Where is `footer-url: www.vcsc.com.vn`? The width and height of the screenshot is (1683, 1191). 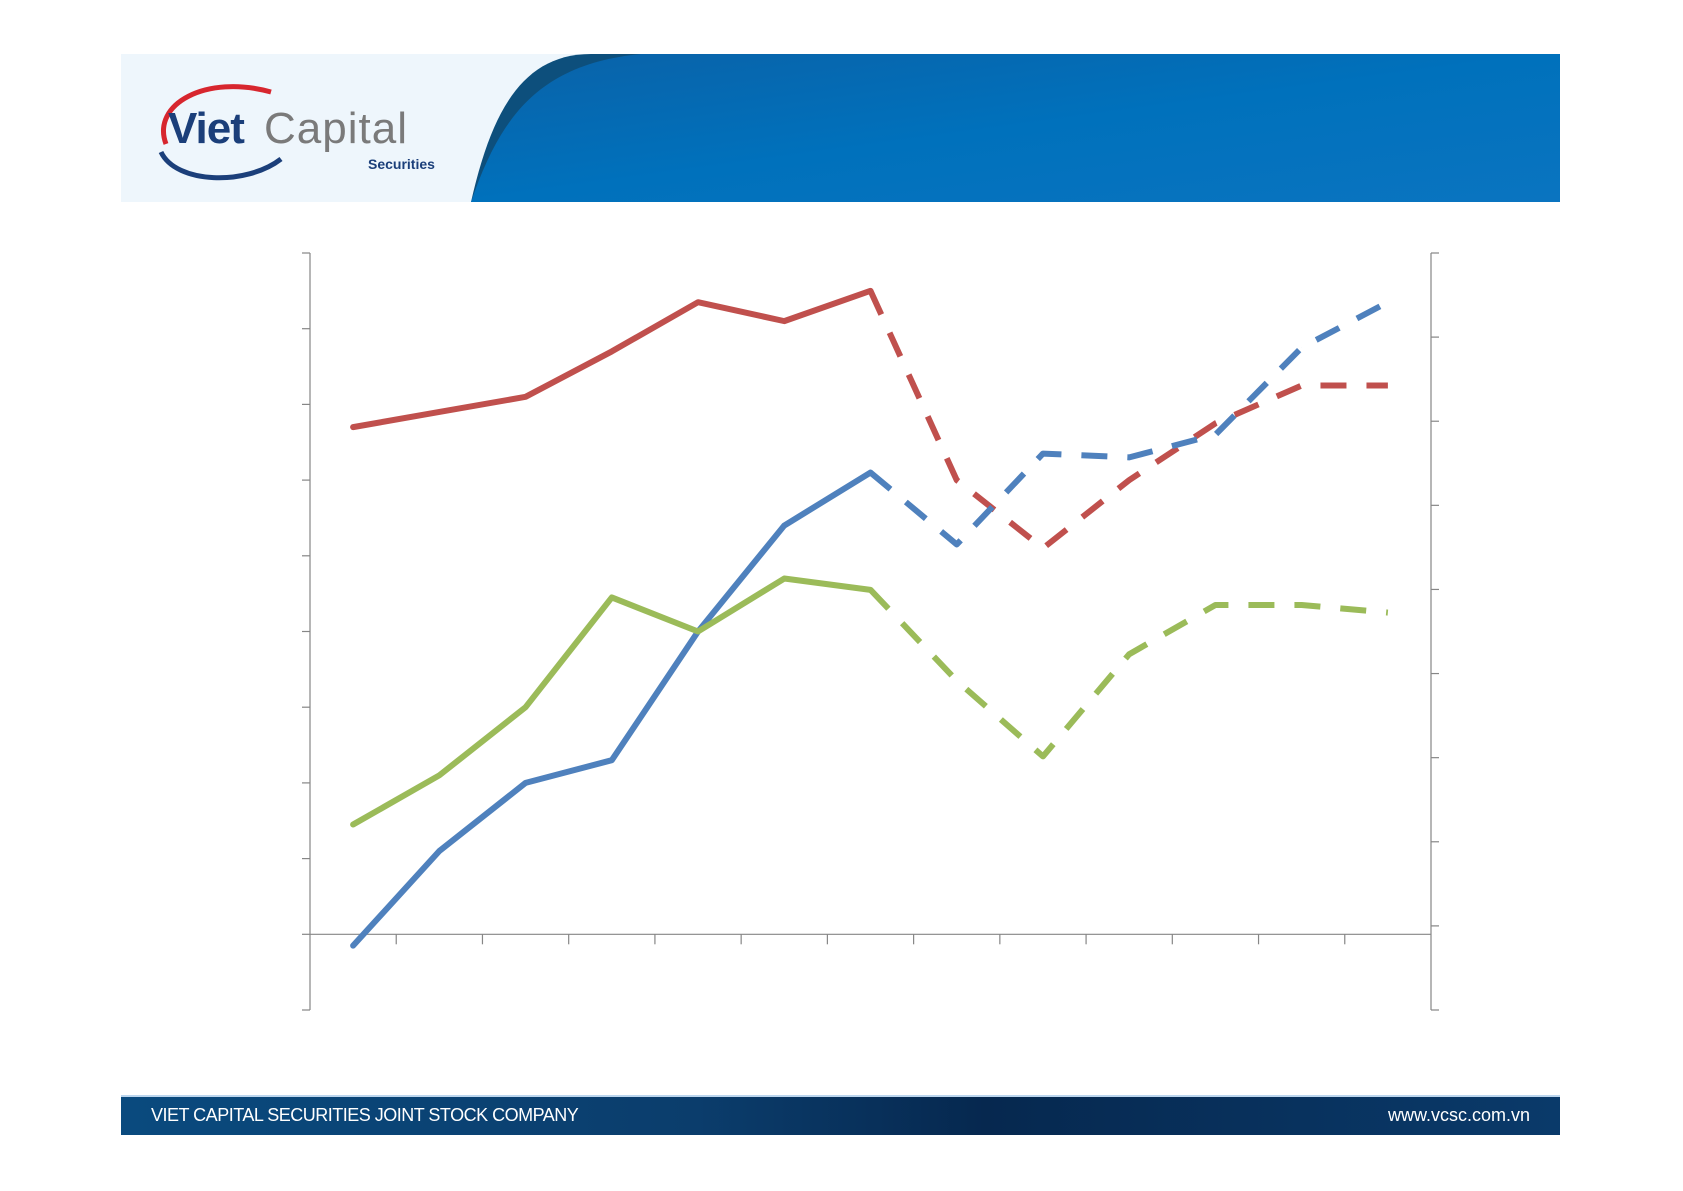 footer-url: www.vcsc.com.vn is located at coordinates (1458, 1115).